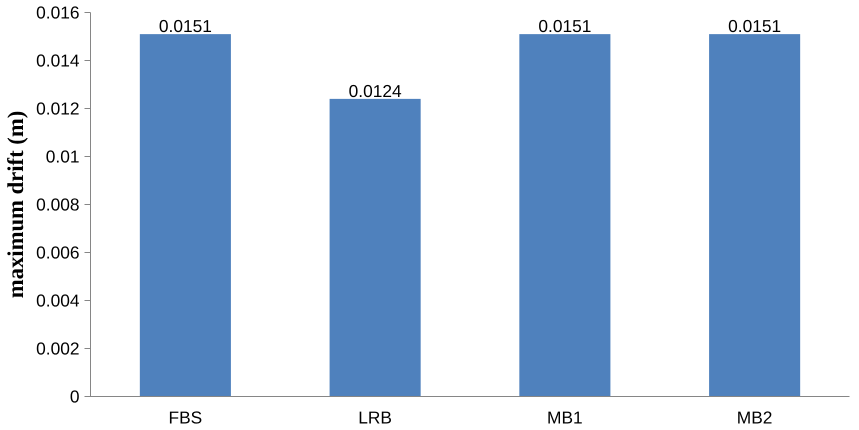  Describe the element at coordinates (58, 60) in the screenshot. I see `y-tick-label: 0.014` at that location.